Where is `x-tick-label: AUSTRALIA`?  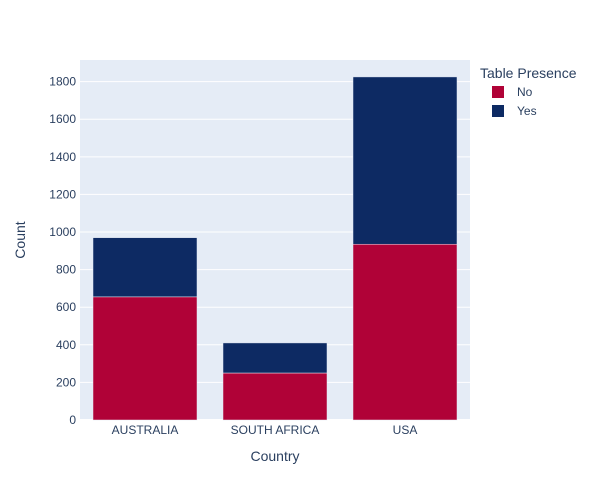
x-tick-label: AUSTRALIA is located at coordinates (145, 430).